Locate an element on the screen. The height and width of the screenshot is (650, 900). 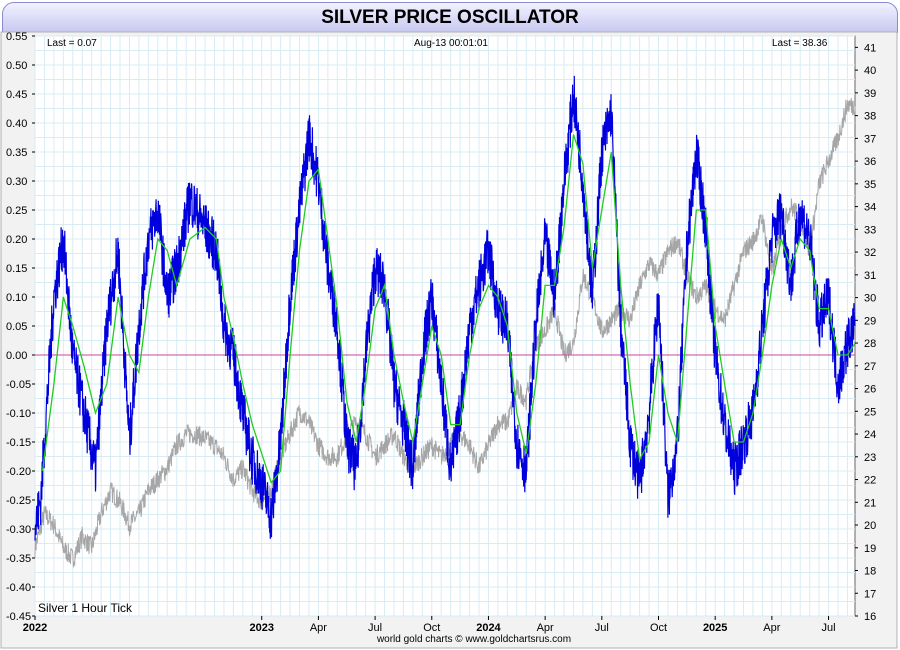
right-tick-label: 21 is located at coordinates (870, 503).